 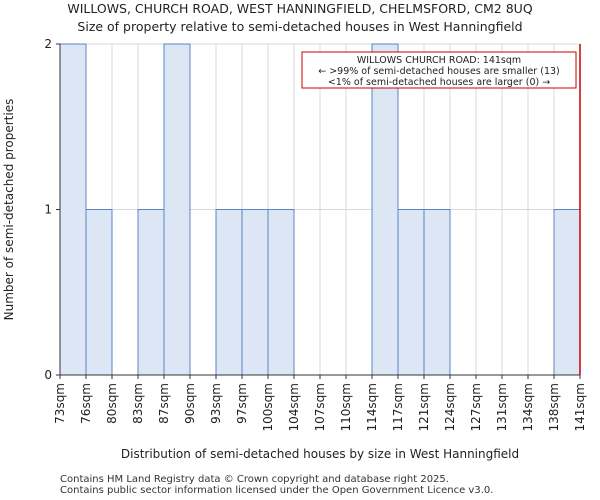 I want to click on y-tick-label: 1, so click(x=48, y=210).